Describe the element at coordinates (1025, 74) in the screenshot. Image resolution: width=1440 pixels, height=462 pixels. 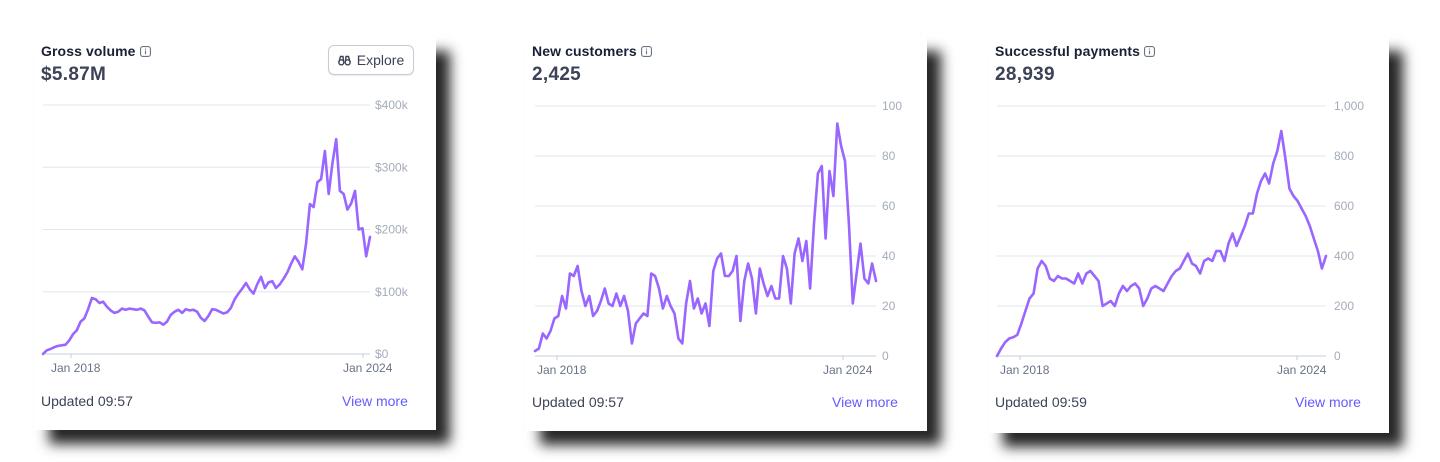
I see `metric-value: 28,939` at that location.